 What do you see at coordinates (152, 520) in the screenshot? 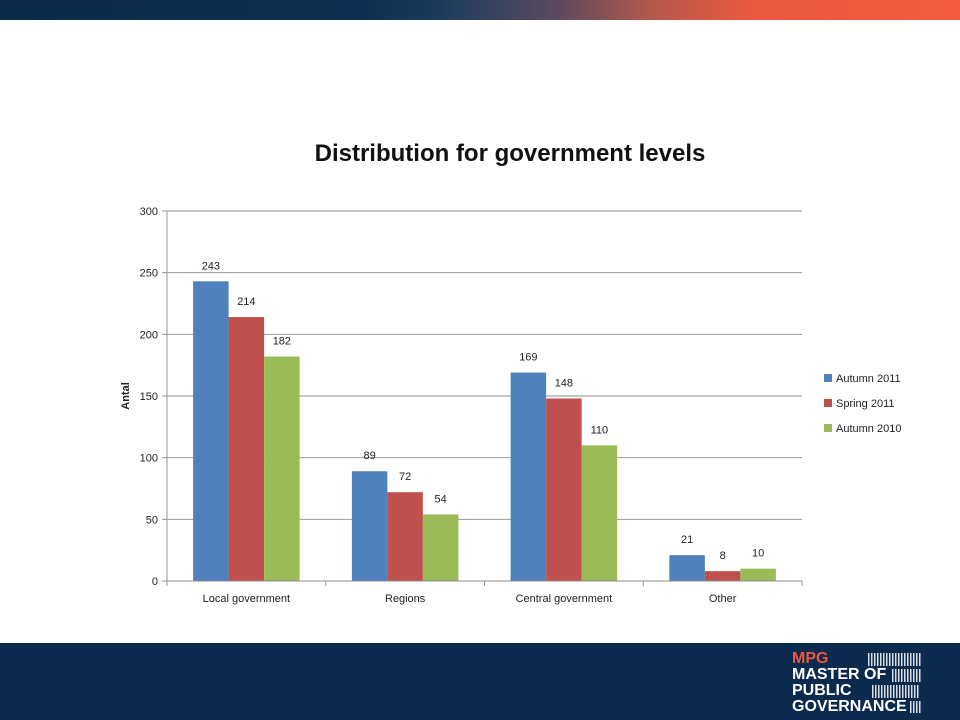
I see `y-tick-label: 50` at bounding box center [152, 520].